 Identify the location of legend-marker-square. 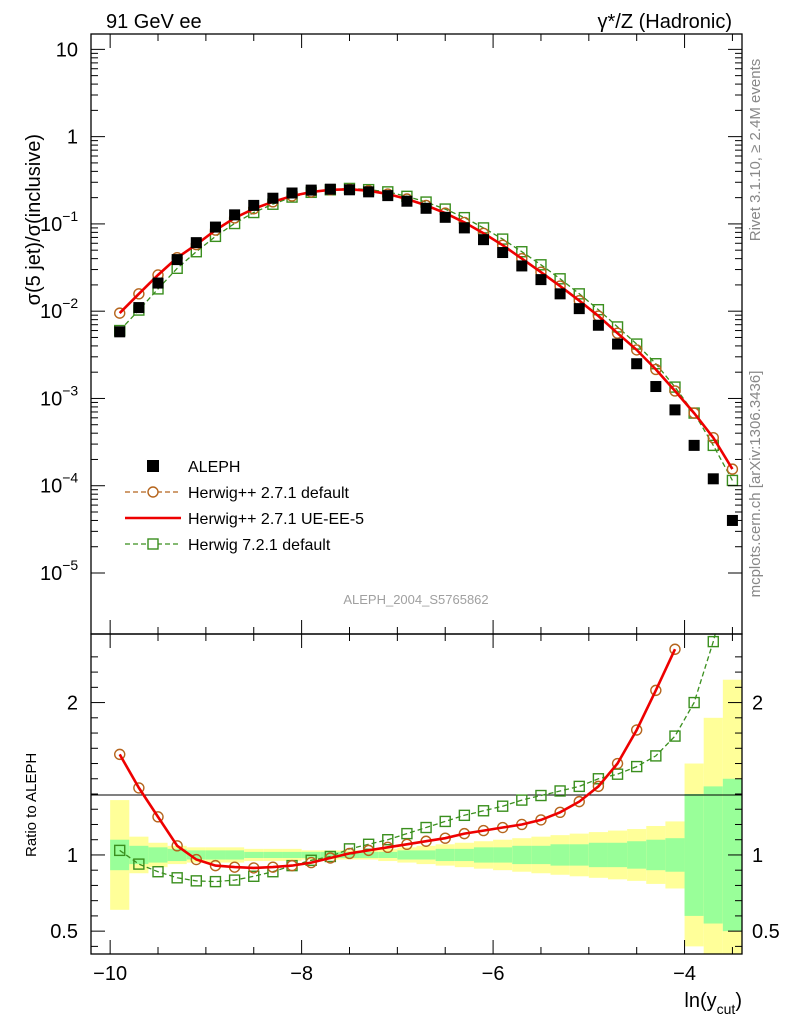
(153, 544).